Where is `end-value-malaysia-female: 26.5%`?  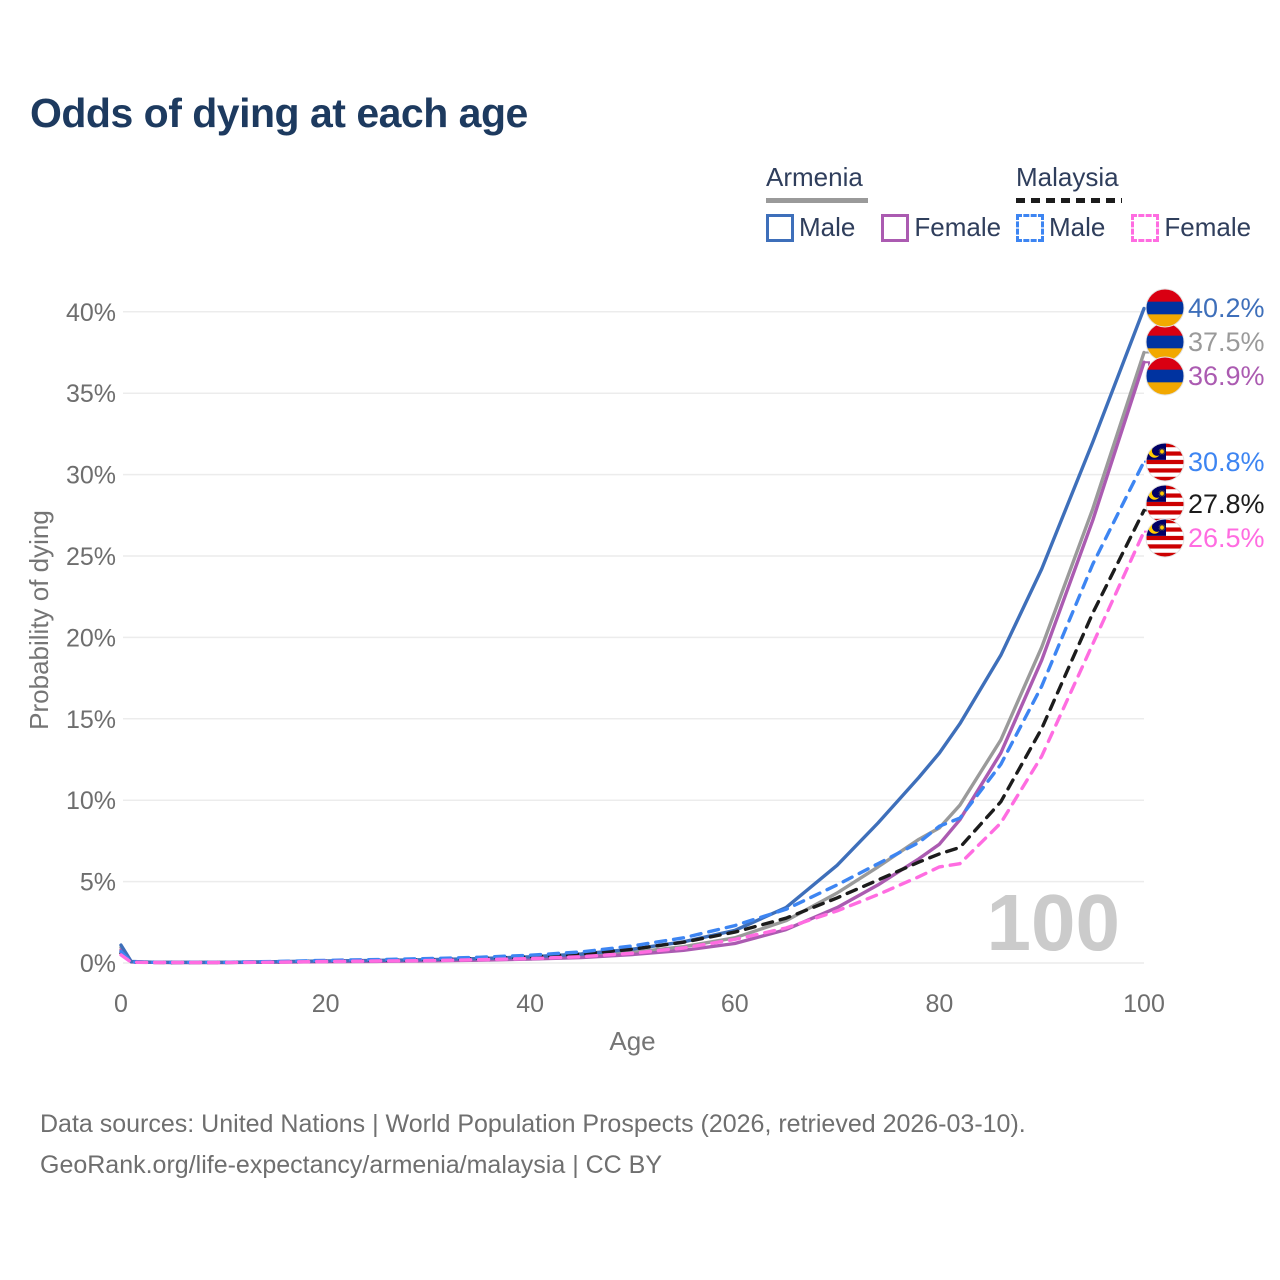
end-value-malaysia-female: 26.5% is located at coordinates (1226, 538).